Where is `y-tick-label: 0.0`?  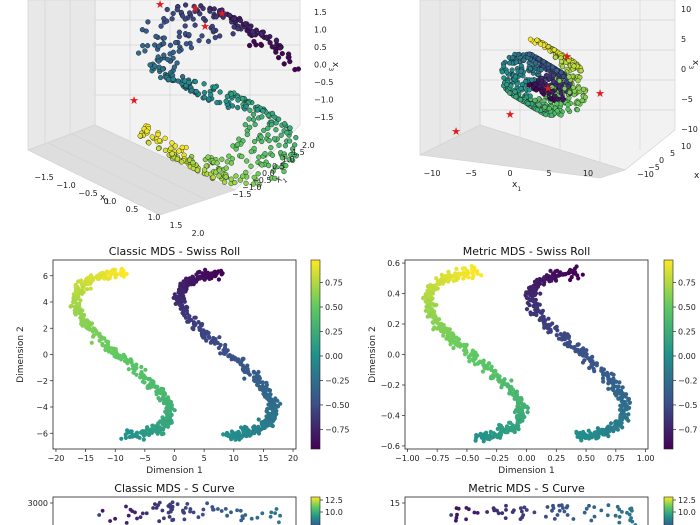 y-tick-label: 0.0 is located at coordinates (393, 355).